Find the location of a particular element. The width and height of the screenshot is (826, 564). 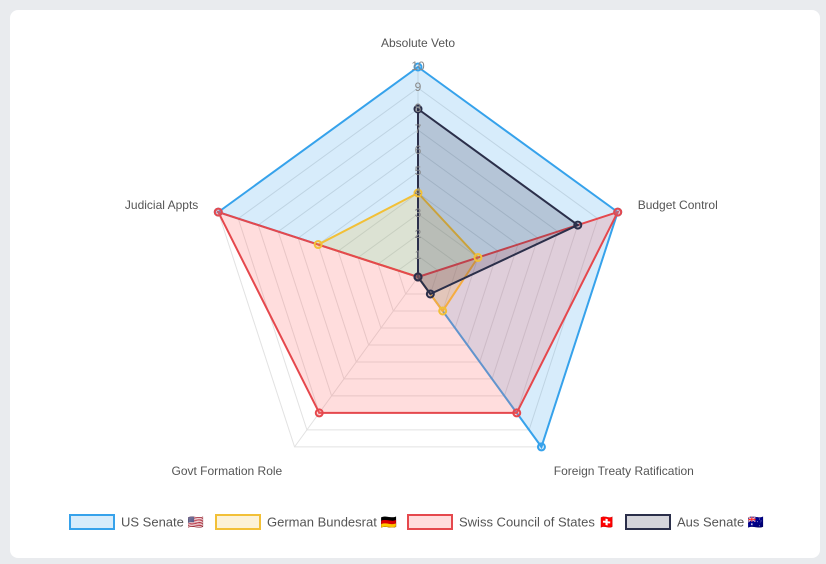

spoke is located at coordinates (356, 362).